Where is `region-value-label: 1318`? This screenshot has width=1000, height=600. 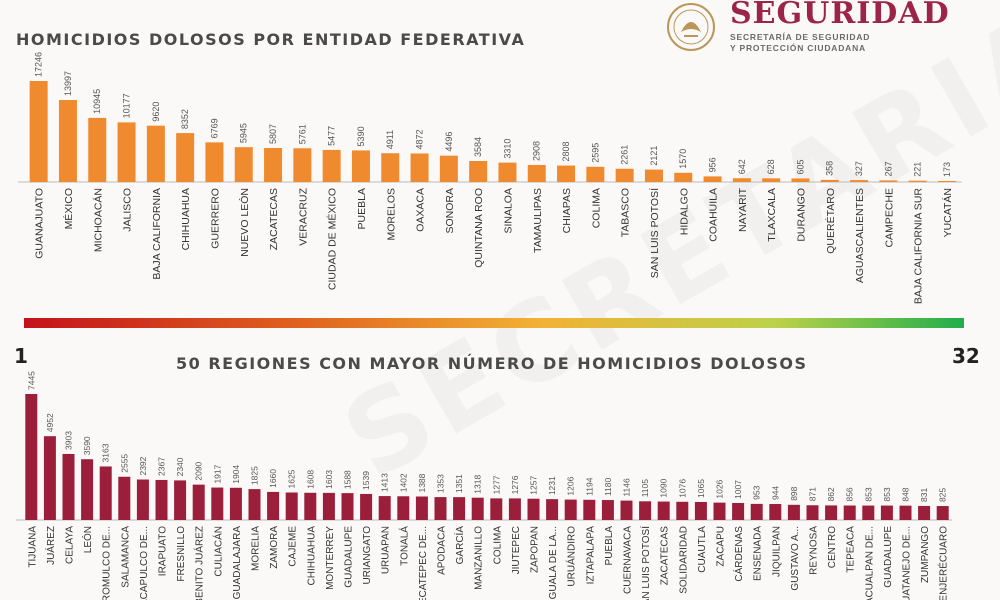 region-value-label: 1318 is located at coordinates (478, 484).